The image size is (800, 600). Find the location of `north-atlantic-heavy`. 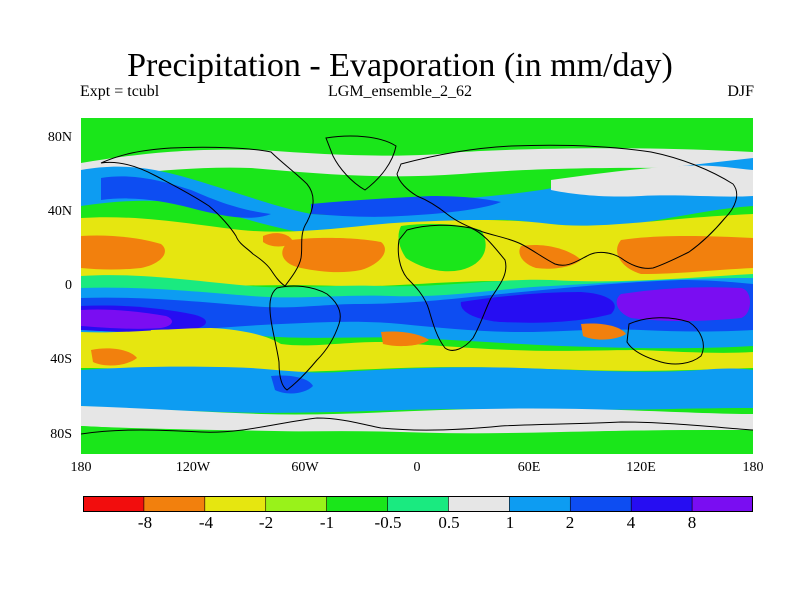

north-atlantic-heavy is located at coordinates (406, 206).